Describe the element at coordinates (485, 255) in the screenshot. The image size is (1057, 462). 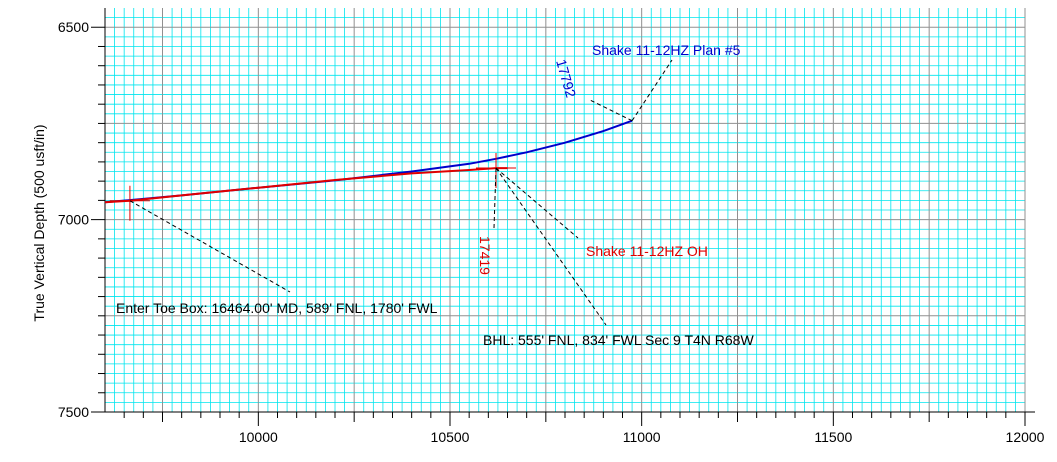
I see `oh-md-label: 17419` at that location.